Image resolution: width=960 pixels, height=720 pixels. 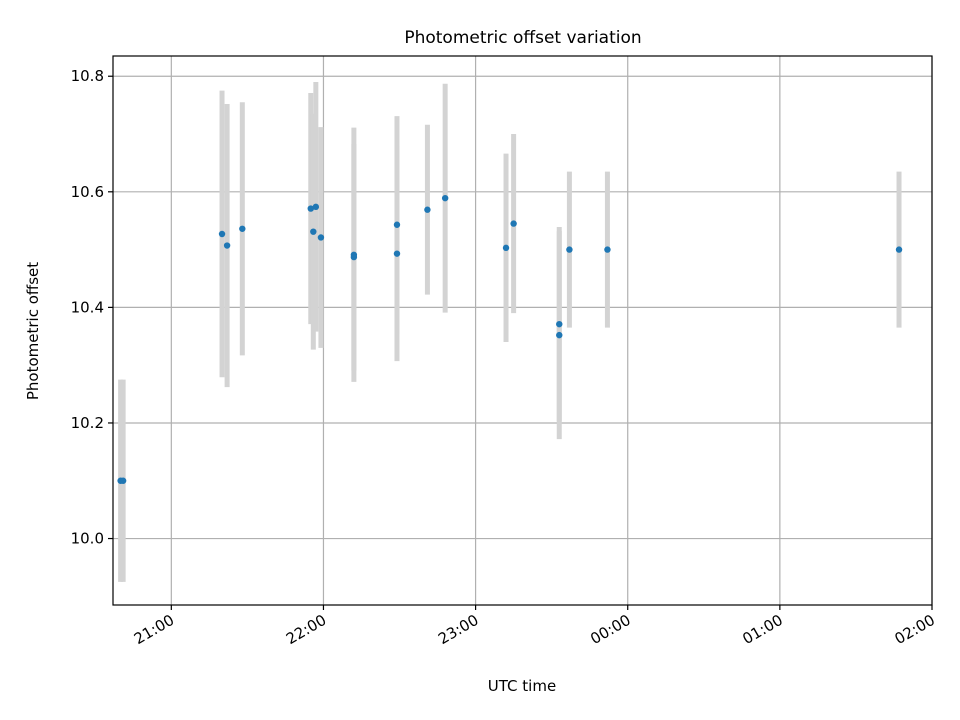 What do you see at coordinates (33, 331) in the screenshot?
I see `y-axis-label: Photometric offset` at bounding box center [33, 331].